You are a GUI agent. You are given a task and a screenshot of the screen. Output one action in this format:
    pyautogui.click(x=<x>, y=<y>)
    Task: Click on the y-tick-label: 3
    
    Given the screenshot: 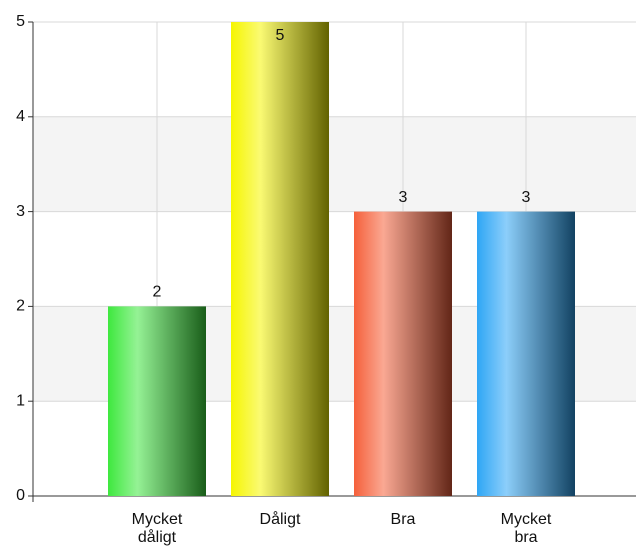 What is the action you would take?
    pyautogui.click(x=20, y=211)
    